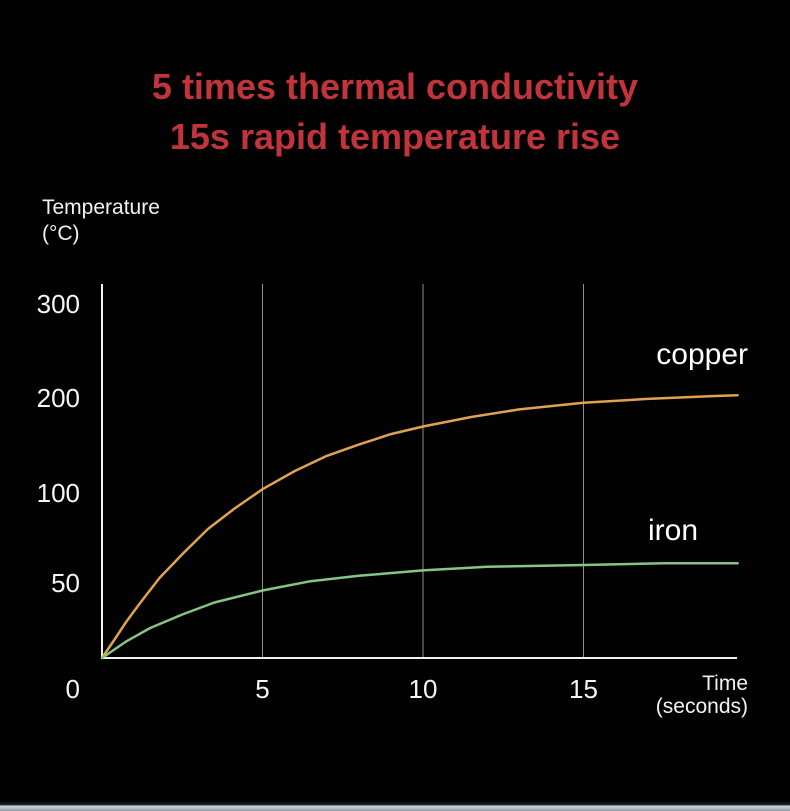 This screenshot has height=811, width=790. I want to click on headline-line-1: 5 times thermal conductivity, so click(395, 86).